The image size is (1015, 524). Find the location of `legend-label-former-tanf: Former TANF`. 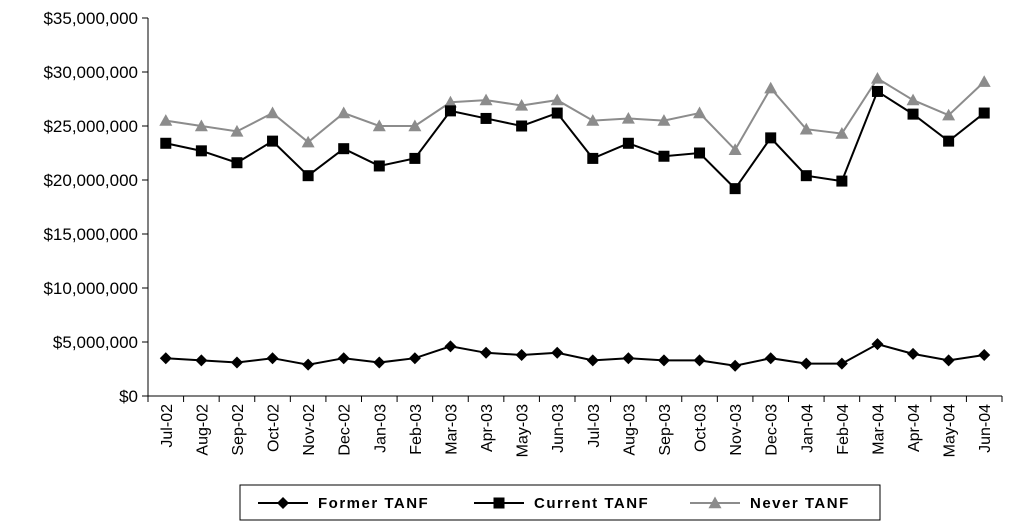

legend-label-former-tanf: Former TANF is located at coordinates (373, 503).